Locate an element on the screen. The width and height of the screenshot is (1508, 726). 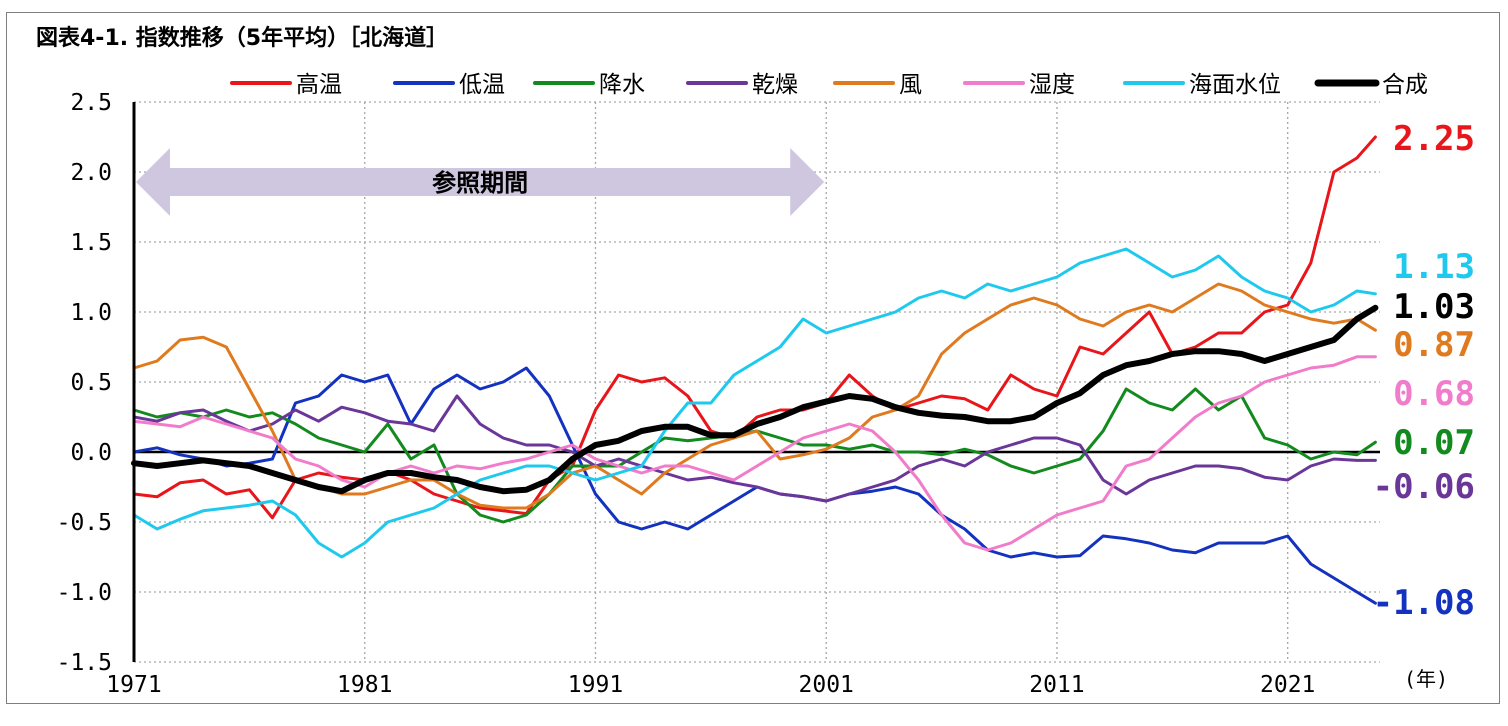
legend-label-2: 降水 is located at coordinates (622, 85).